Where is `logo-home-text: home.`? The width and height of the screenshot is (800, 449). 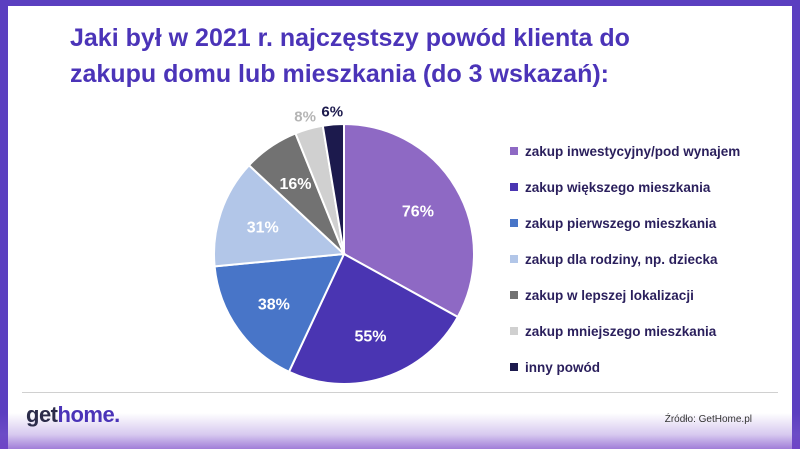 logo-home-text: home. is located at coordinates (89, 414).